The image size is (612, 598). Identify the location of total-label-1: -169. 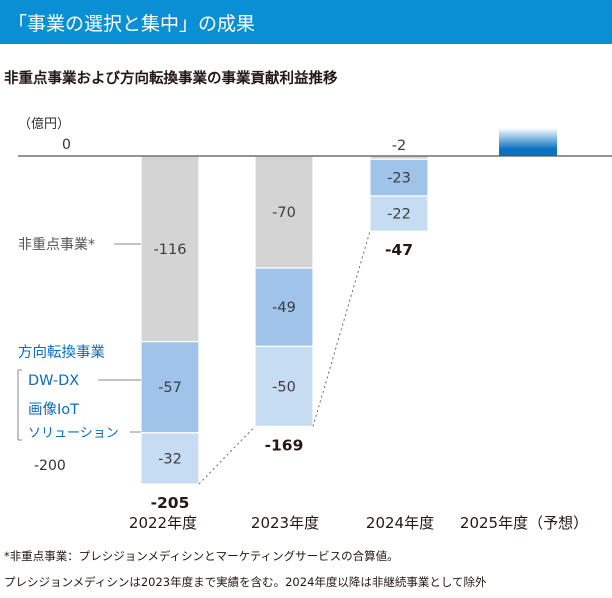
(284, 445).